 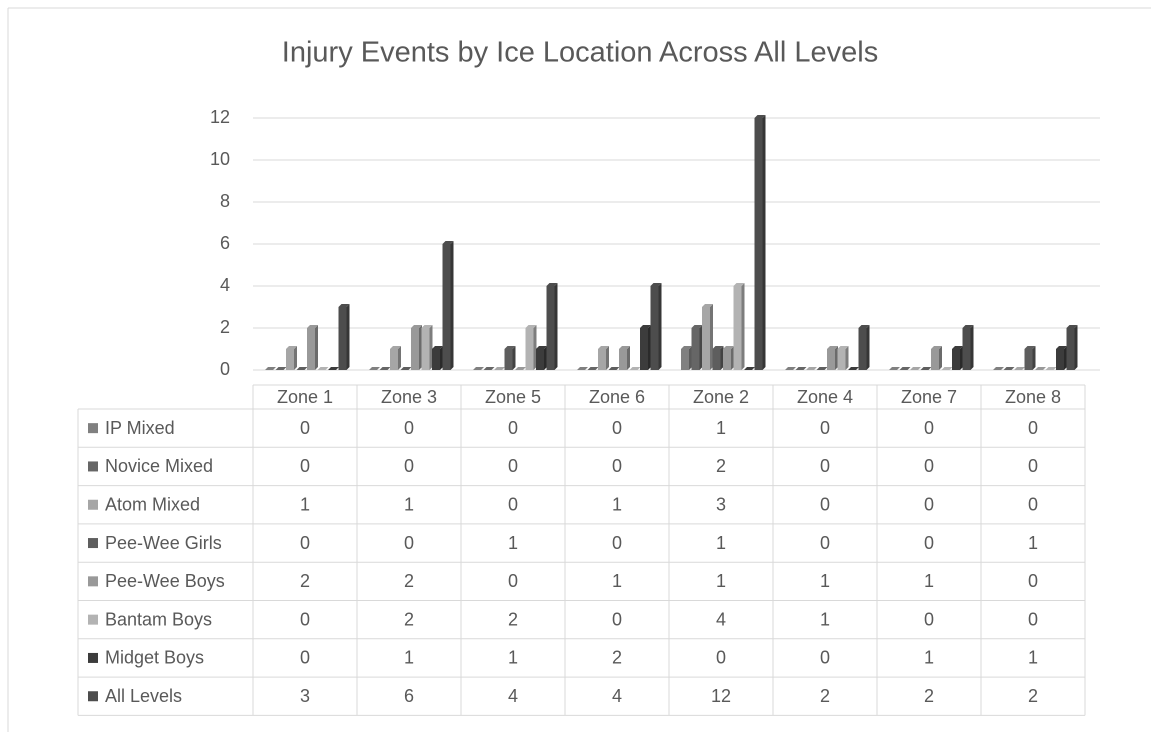 What do you see at coordinates (225, 243) in the screenshot?
I see `y-tick-label: 6` at bounding box center [225, 243].